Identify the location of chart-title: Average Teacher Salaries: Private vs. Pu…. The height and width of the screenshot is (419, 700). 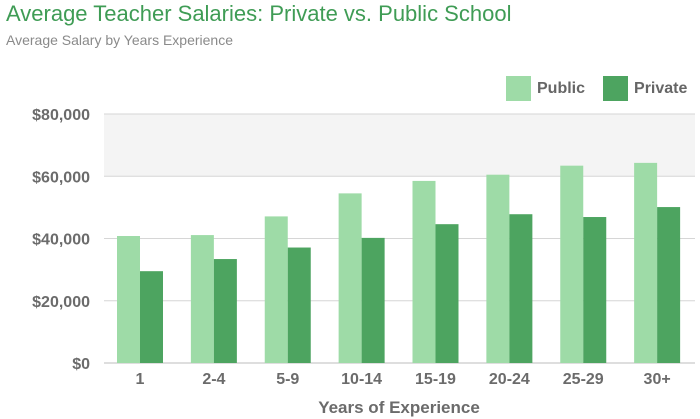
(259, 13).